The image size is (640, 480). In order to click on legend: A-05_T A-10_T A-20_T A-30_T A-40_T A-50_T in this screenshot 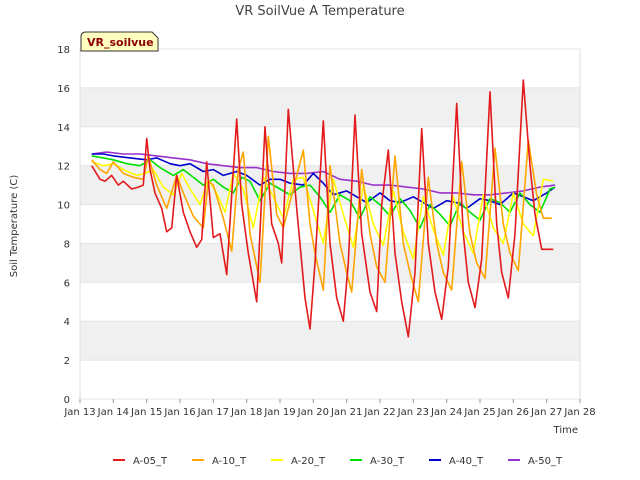, I will do `click(338, 461)`.